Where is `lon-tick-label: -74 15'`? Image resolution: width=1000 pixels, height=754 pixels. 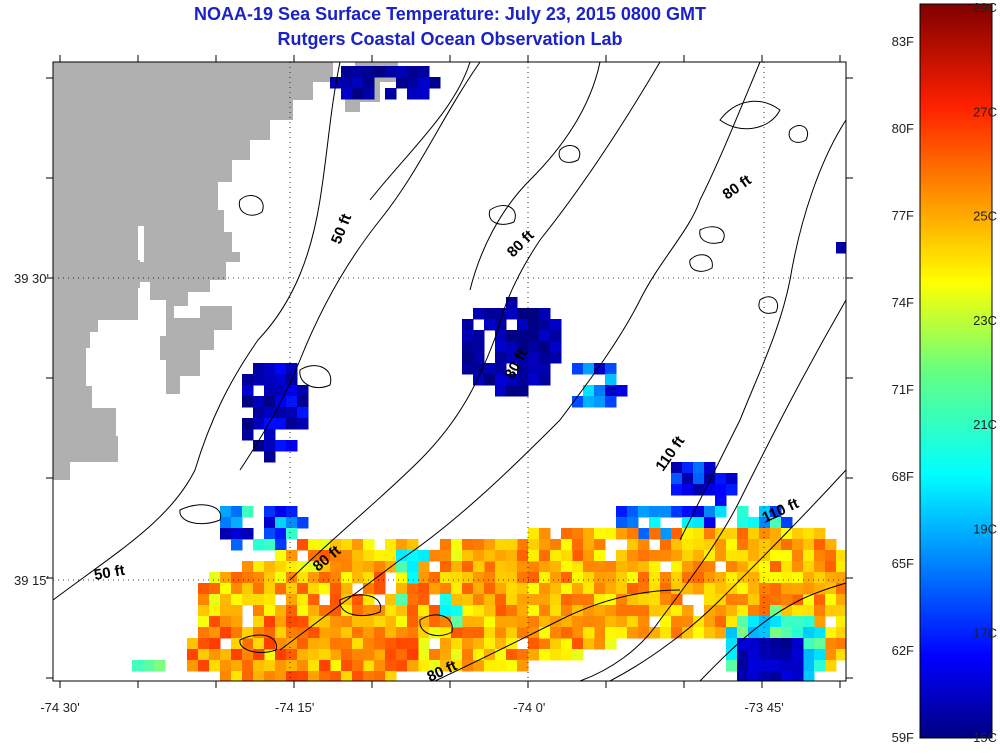
lon-tick-label: -74 15' is located at coordinates (294, 707).